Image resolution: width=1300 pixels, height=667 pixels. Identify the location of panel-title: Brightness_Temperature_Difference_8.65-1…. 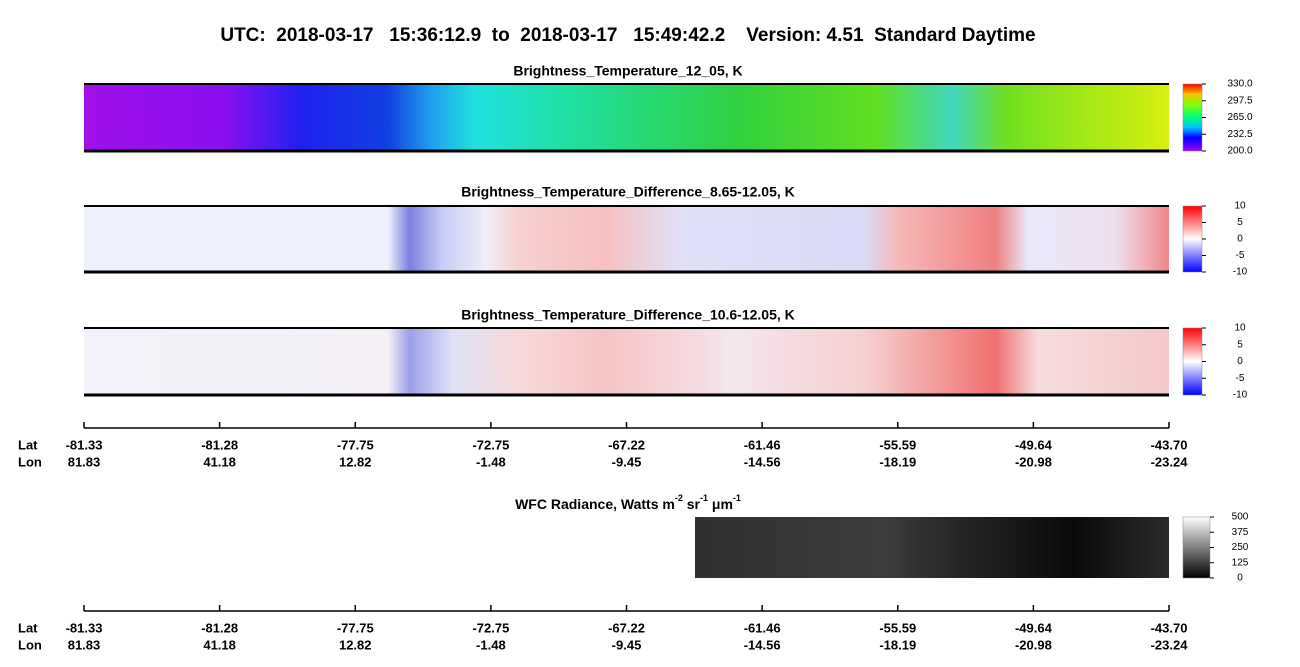
(628, 192).